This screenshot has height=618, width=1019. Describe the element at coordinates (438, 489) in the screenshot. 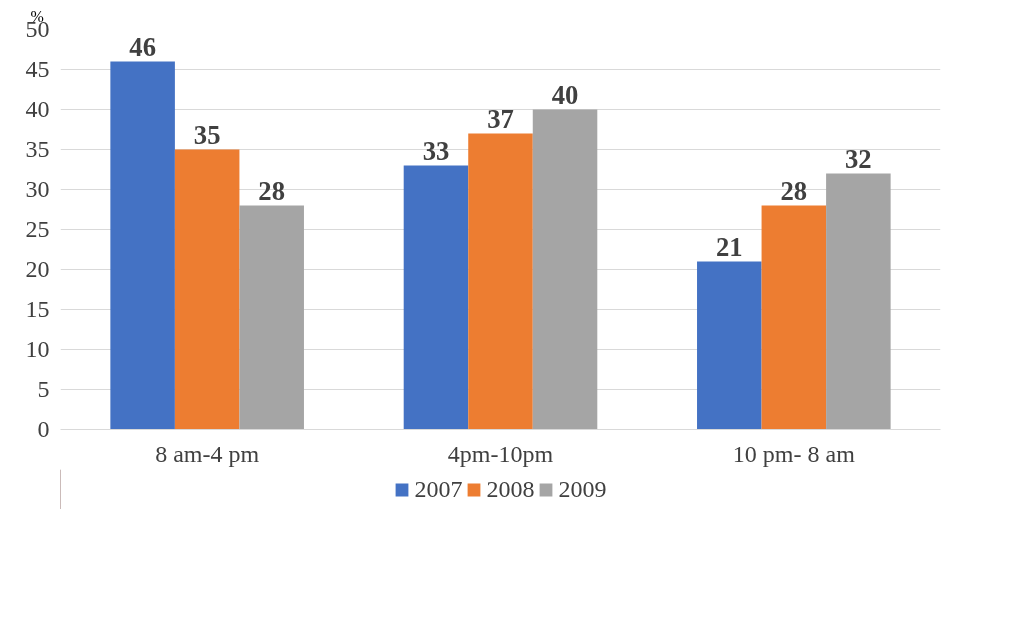

I see `legend-label: 2007` at that location.